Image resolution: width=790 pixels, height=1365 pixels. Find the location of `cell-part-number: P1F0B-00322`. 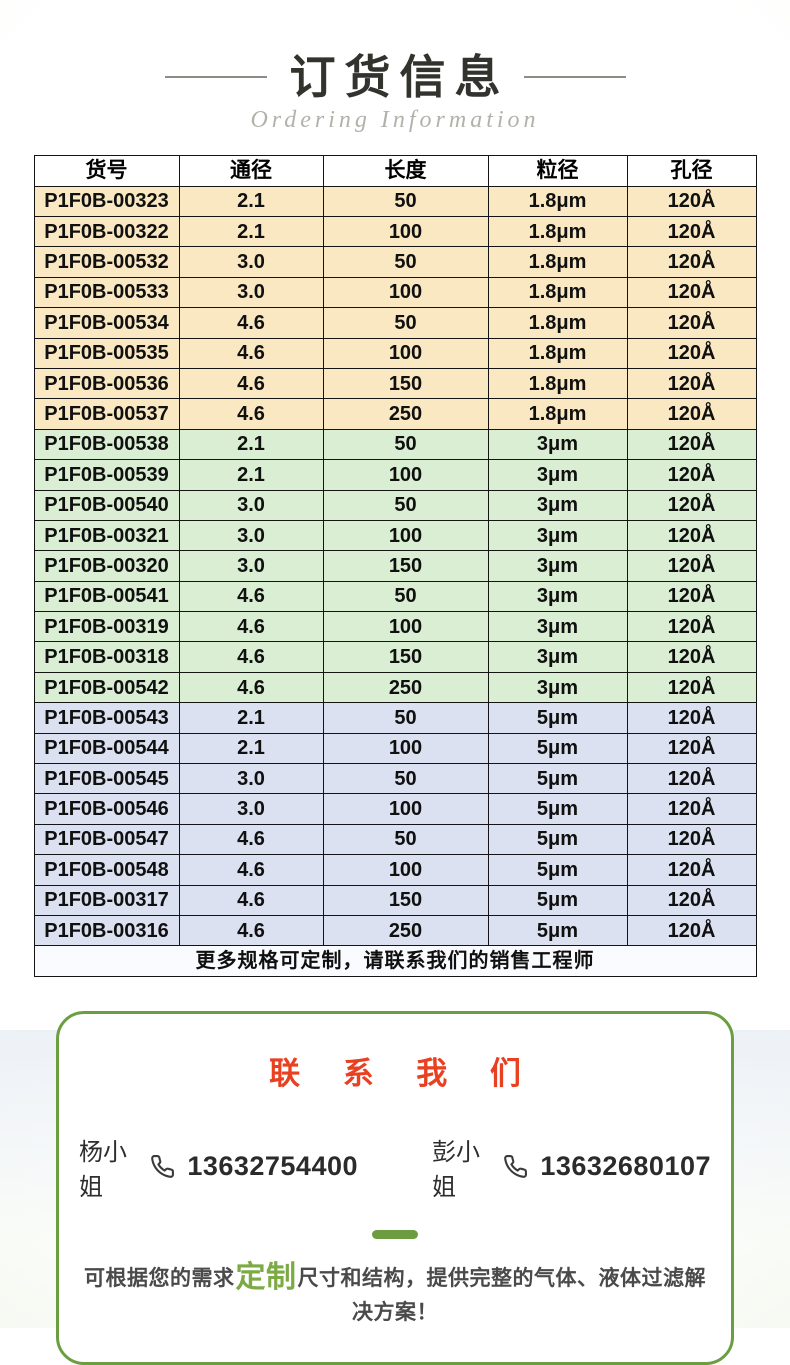

cell-part-number: P1F0B-00322 is located at coordinates (106, 231).